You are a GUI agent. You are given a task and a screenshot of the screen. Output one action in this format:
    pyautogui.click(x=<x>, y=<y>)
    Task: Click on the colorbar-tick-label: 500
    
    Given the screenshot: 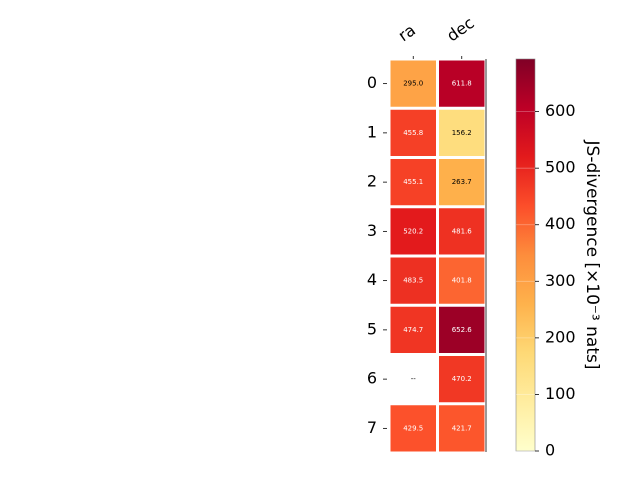 What is the action you would take?
    pyautogui.click(x=560, y=167)
    